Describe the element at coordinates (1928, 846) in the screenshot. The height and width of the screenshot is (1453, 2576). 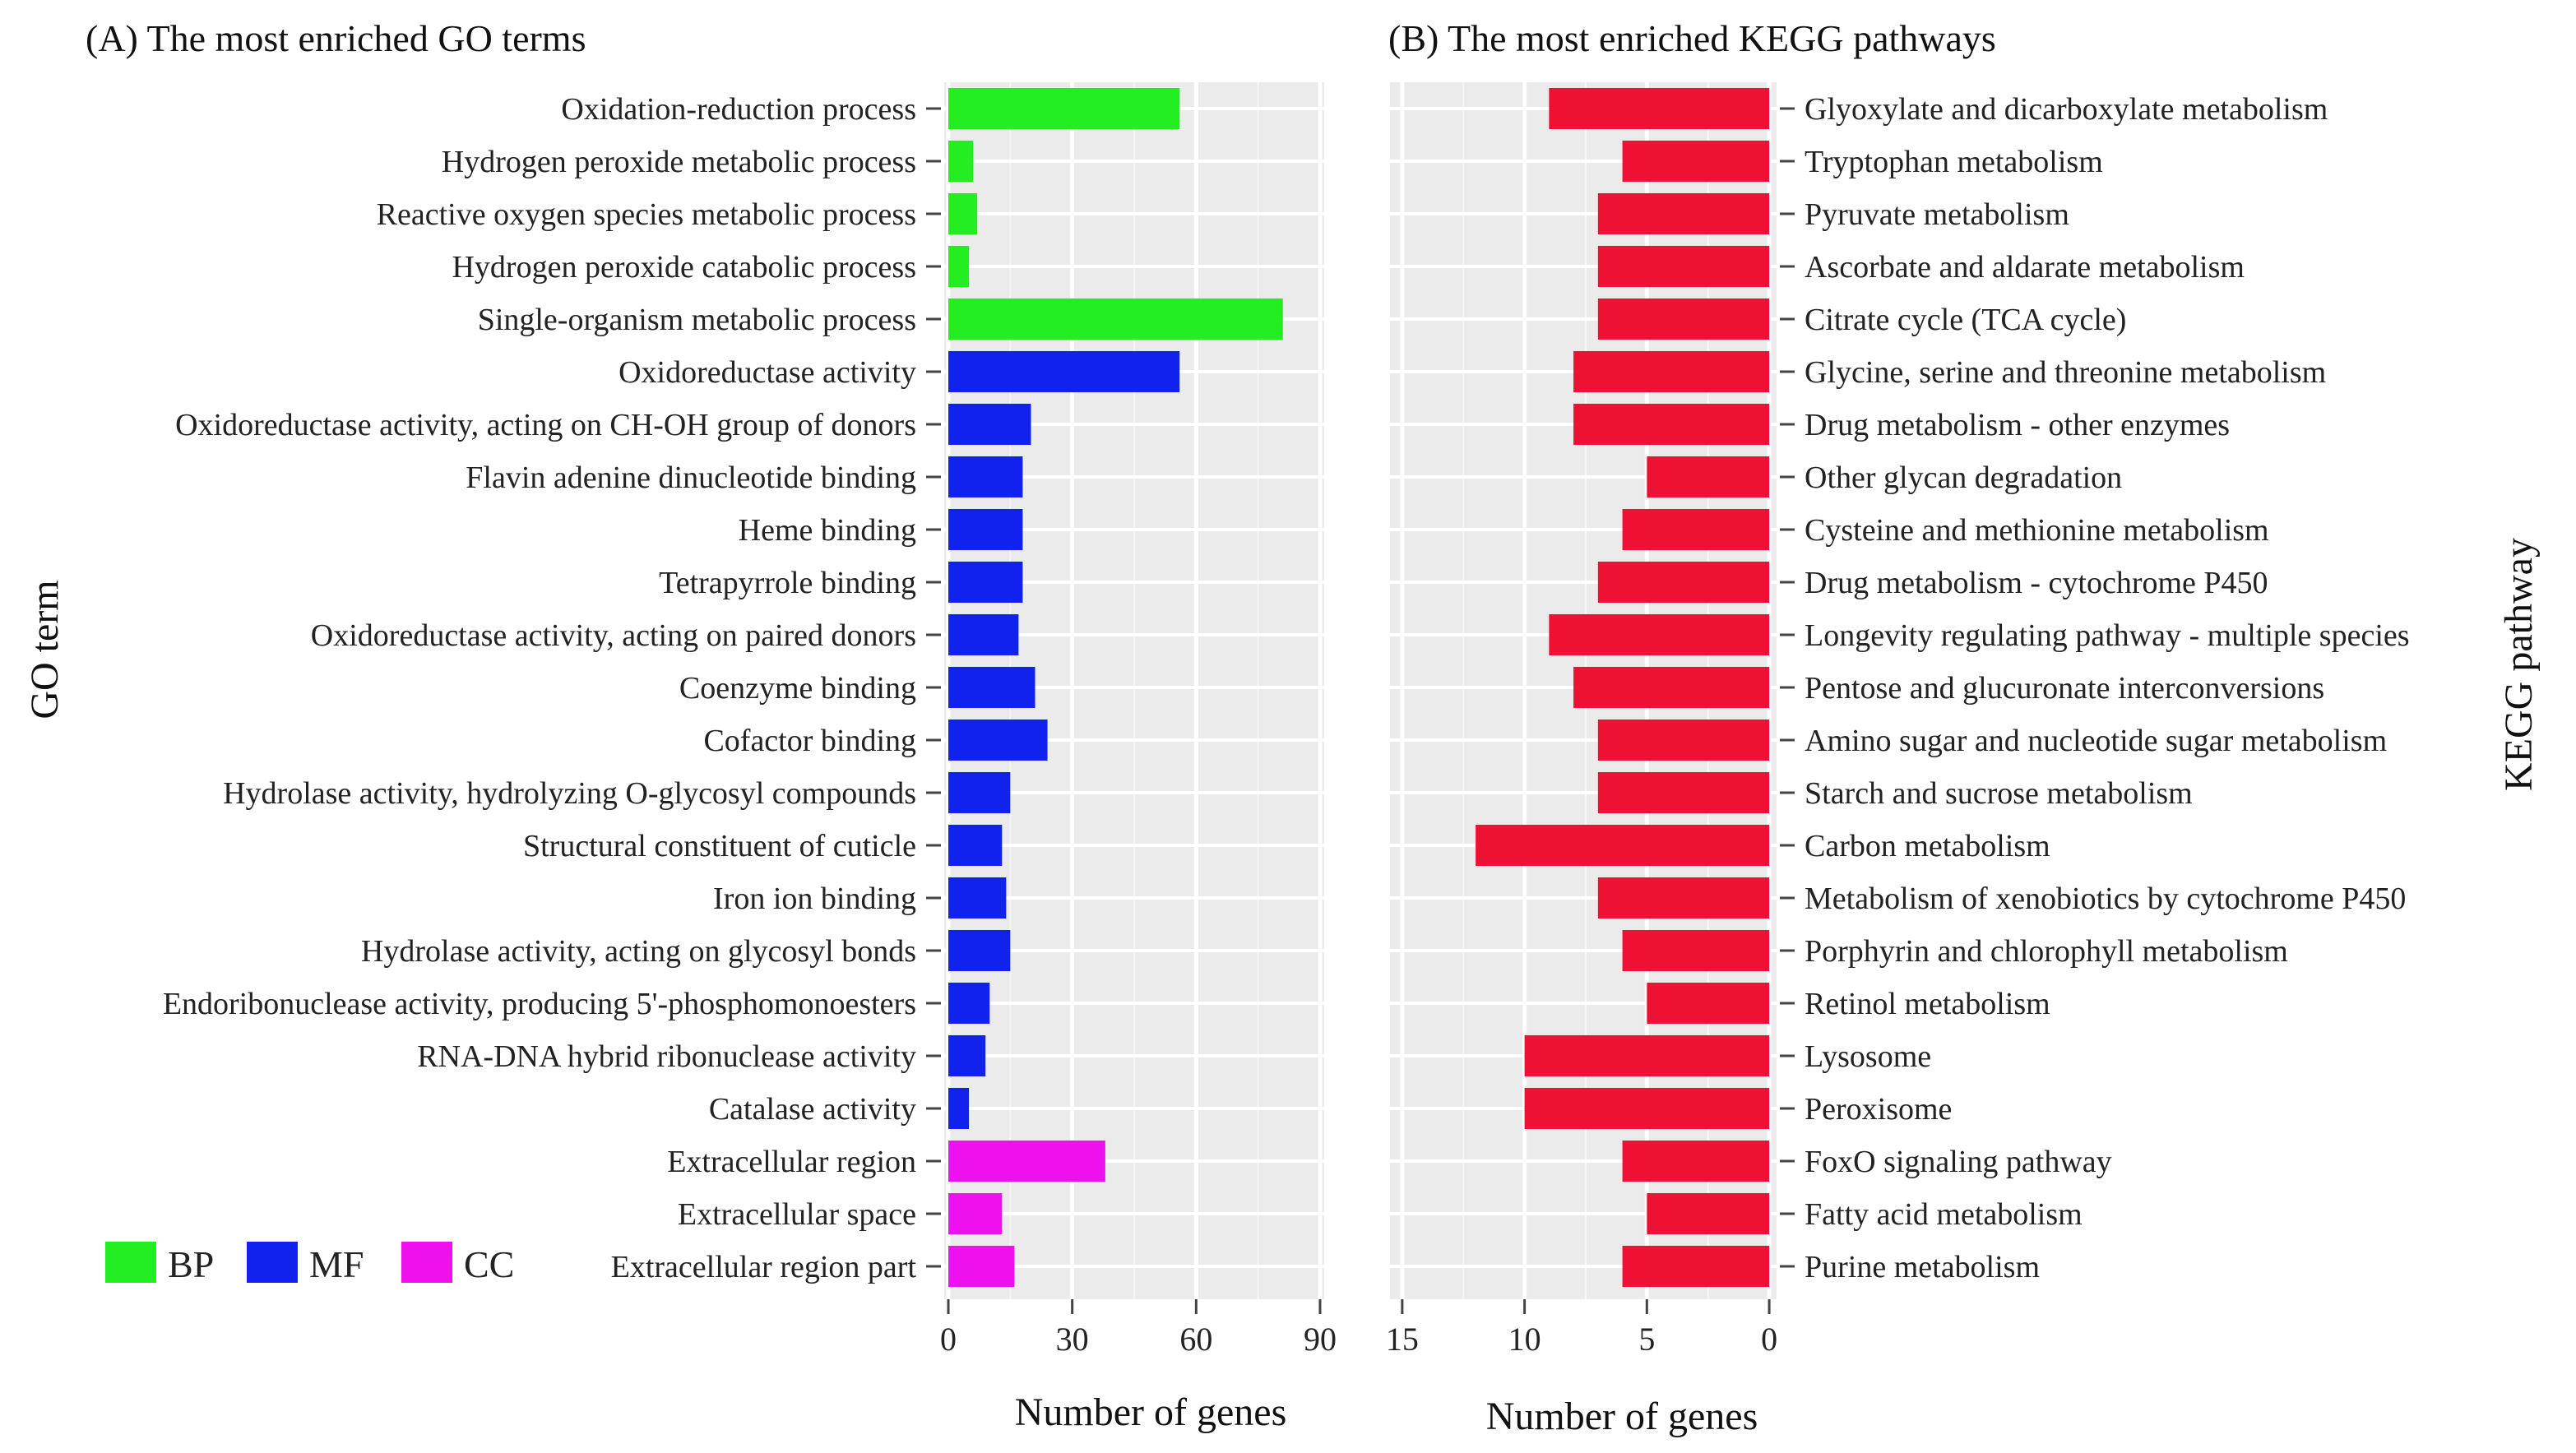
I see `kegg-category-label: Carbon metabolism` at that location.